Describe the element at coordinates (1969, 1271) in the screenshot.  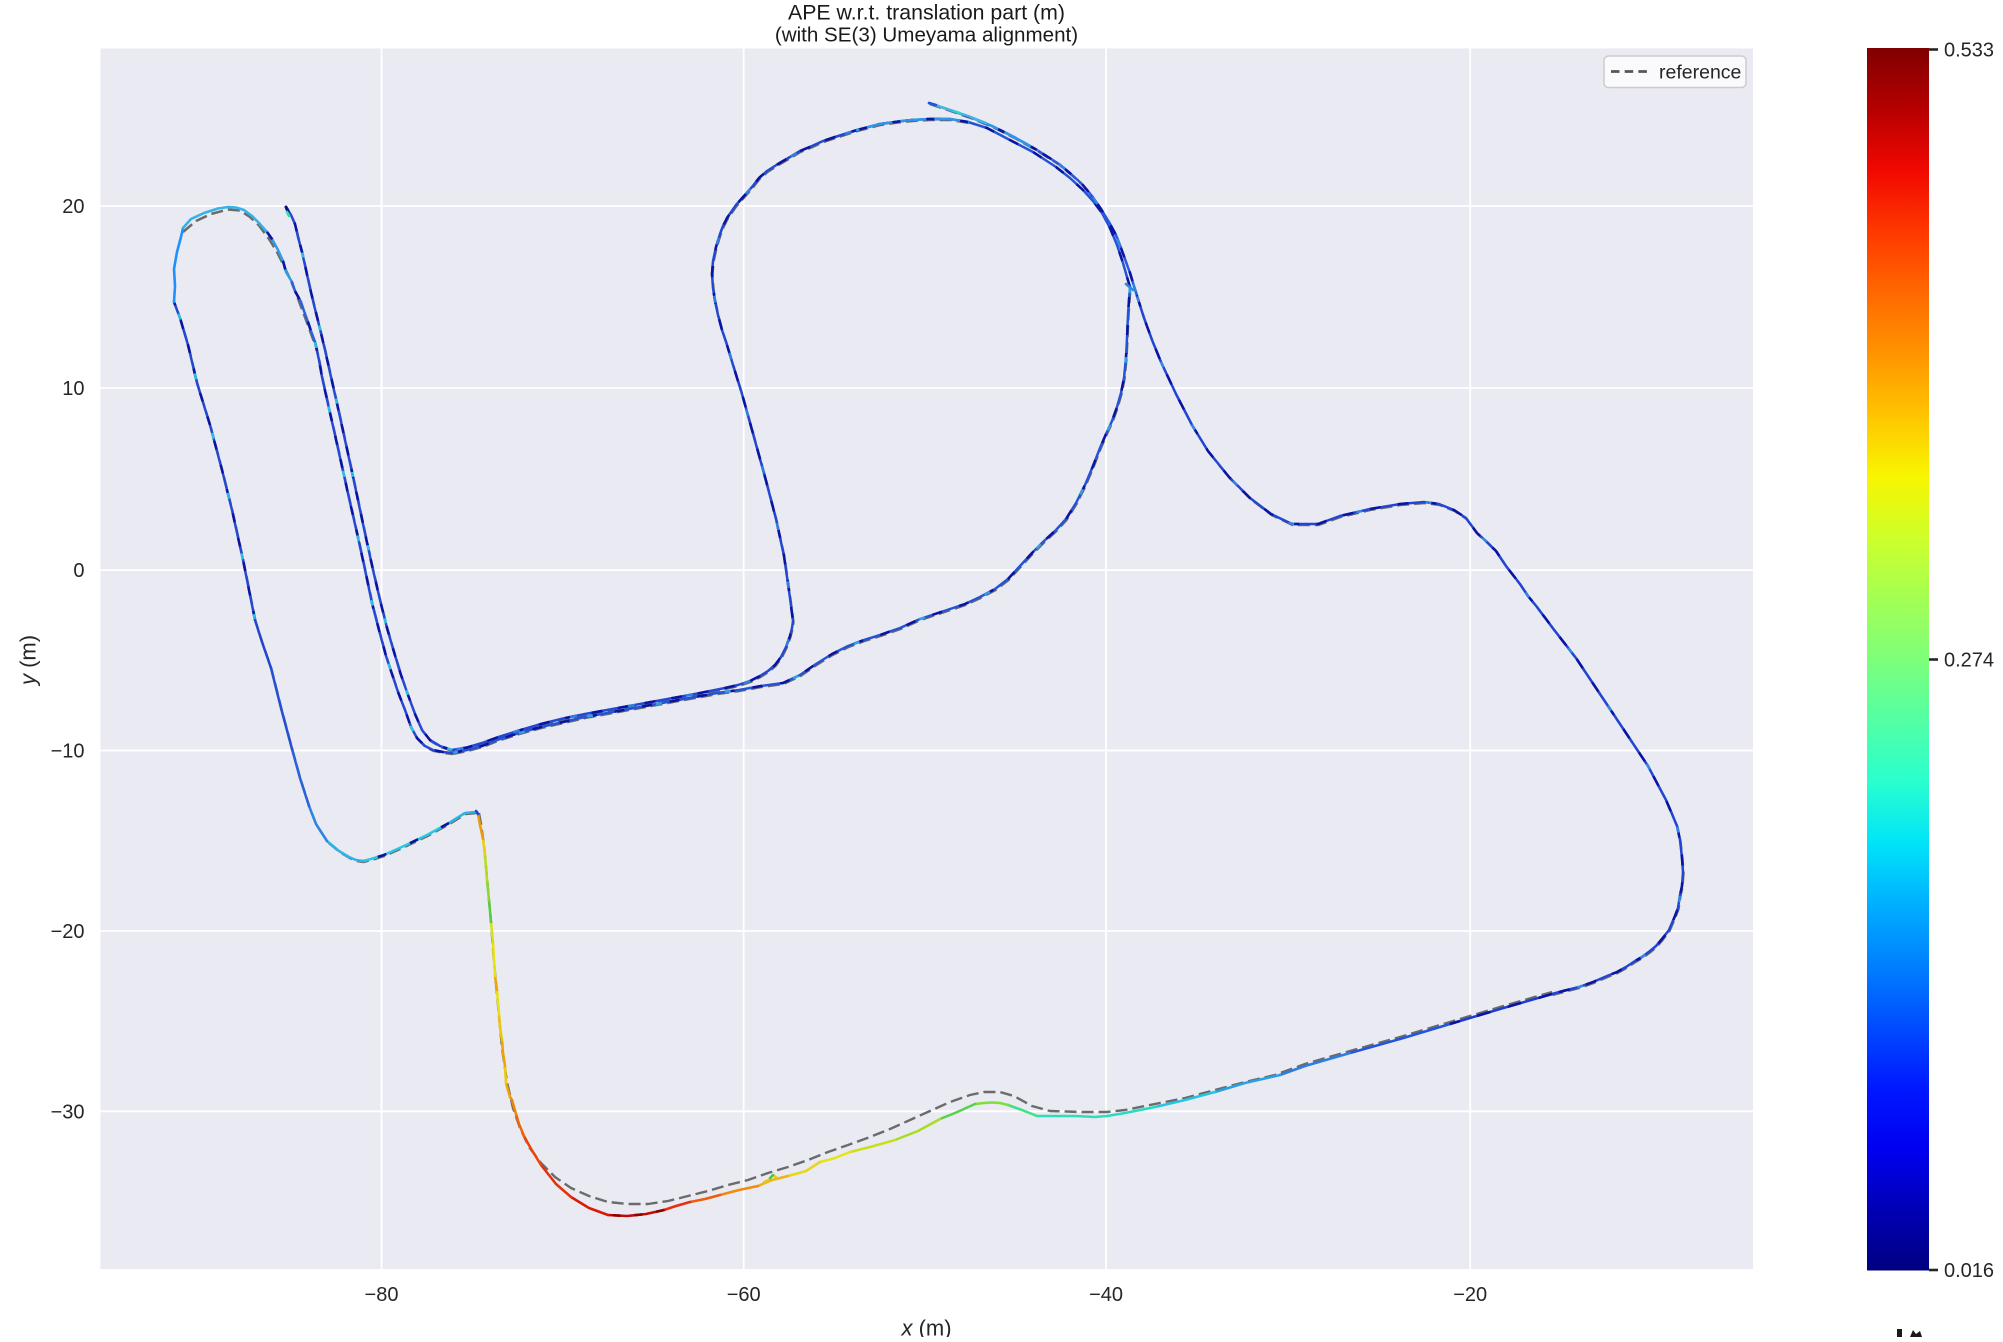
I see `svg-text: 0.016` at that location.